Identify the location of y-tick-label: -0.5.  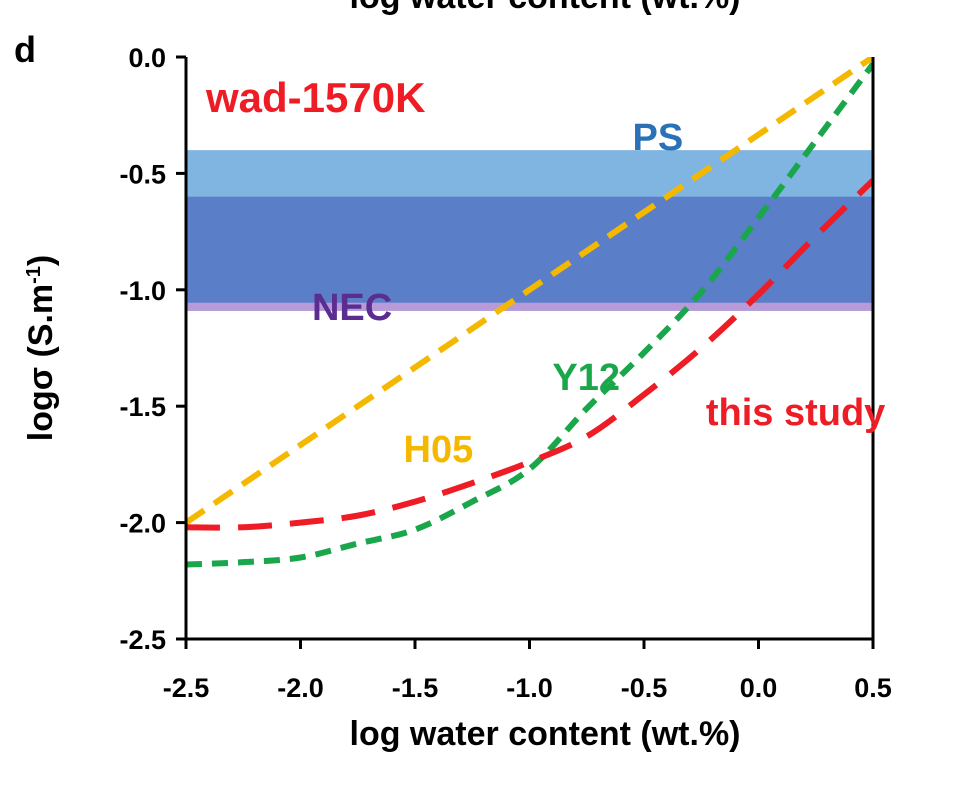
(142, 174).